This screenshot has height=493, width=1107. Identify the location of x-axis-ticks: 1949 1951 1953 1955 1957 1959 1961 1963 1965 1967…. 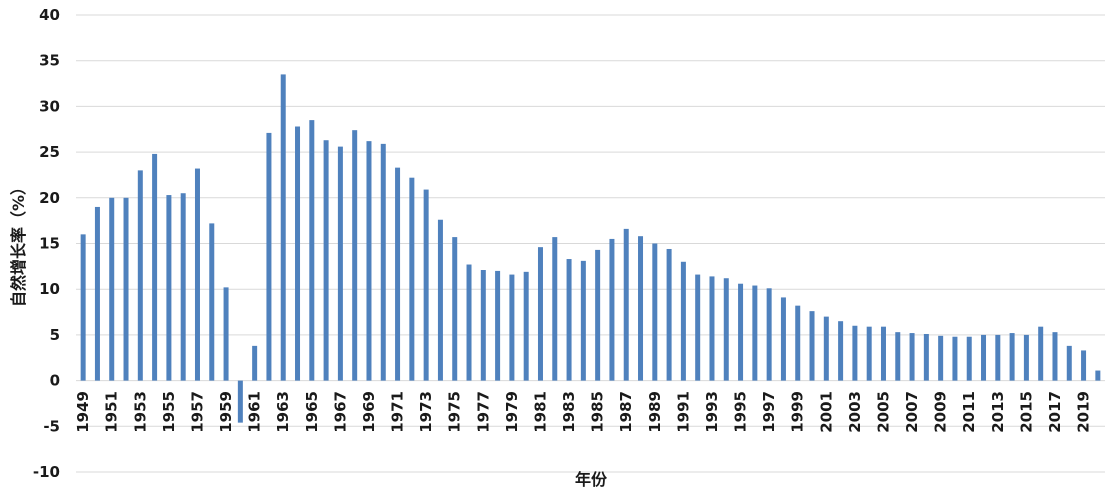
(583, 412).